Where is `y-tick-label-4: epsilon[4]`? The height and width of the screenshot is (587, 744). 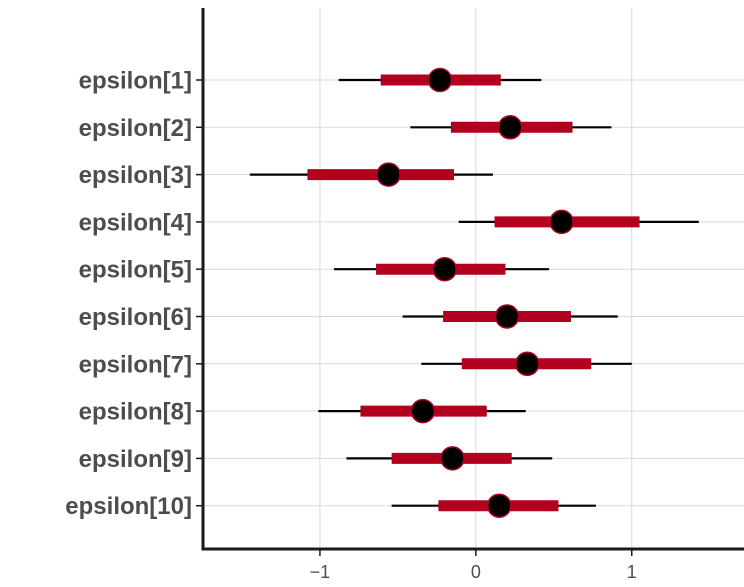
y-tick-label-4: epsilon[4] is located at coordinates (135, 222).